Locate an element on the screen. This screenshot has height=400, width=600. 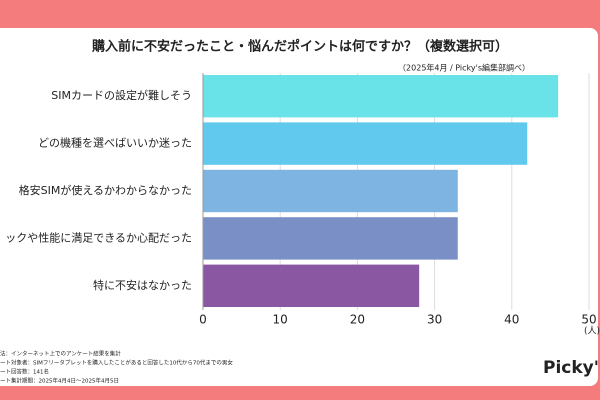
y-tick-label: ックや性能に満足できるか心配だった is located at coordinates (98, 237).